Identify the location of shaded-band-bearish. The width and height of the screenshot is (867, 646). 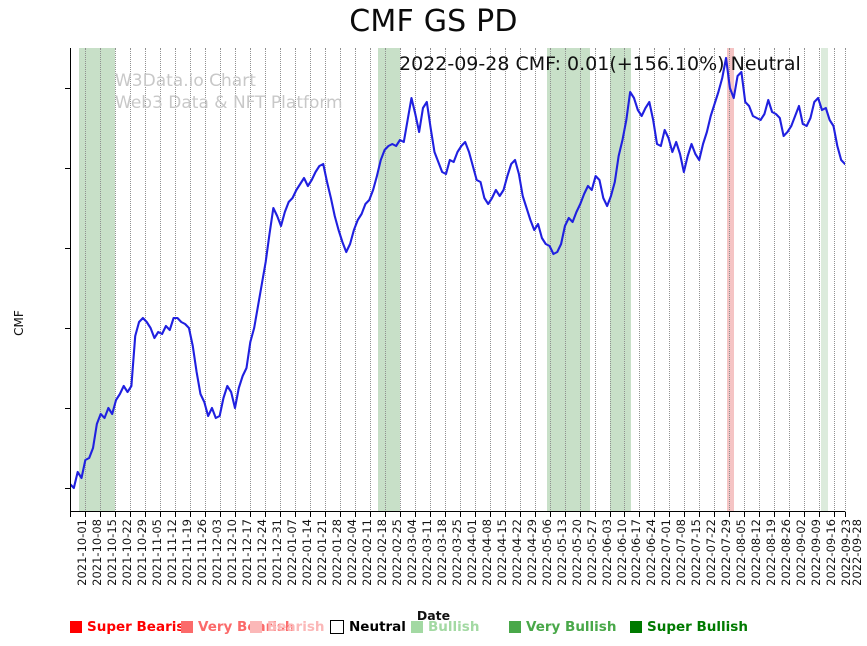
(730, 280).